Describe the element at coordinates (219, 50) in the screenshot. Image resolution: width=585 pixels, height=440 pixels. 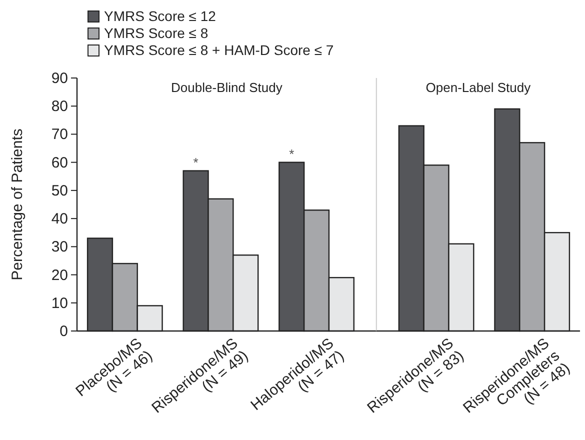
I see `legend-label: YMRS Score ≤ 8 + HAM-D Score ≤ 7` at that location.